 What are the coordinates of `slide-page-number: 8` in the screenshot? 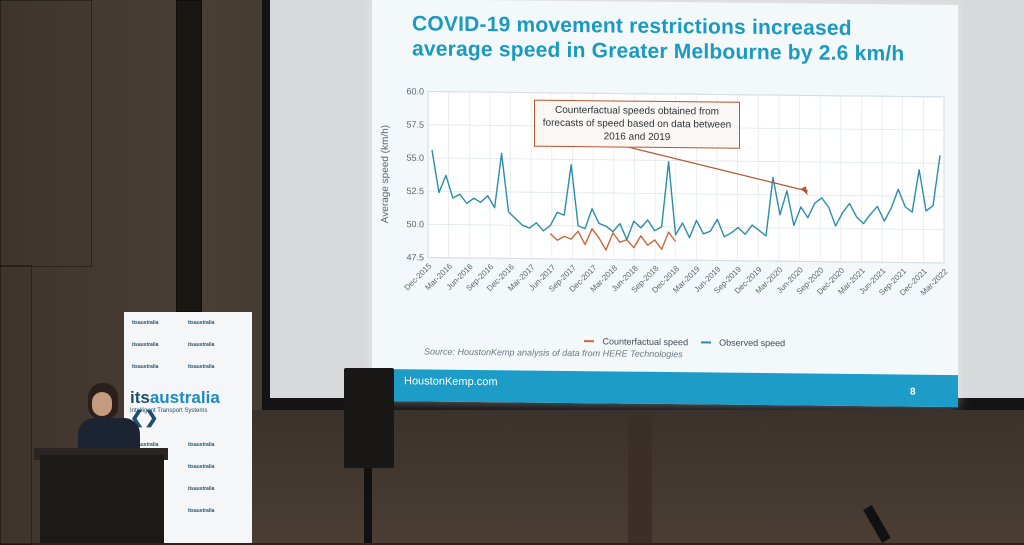 It's located at (913, 392).